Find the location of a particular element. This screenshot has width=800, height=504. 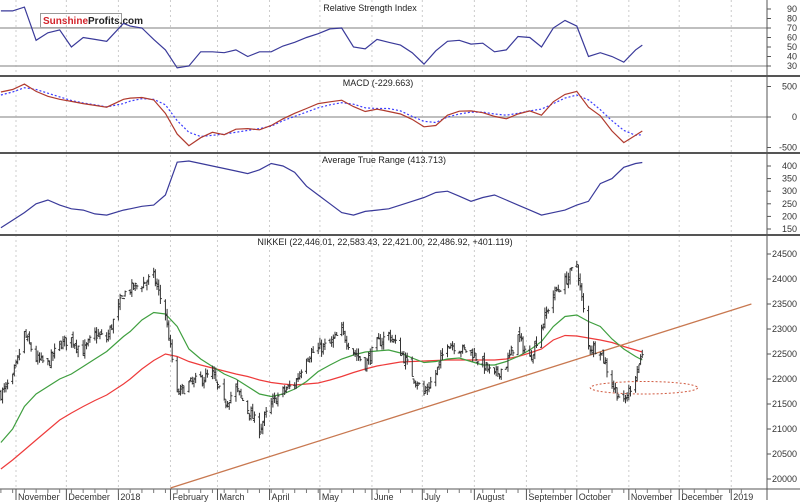

x-tick-label: 2019 is located at coordinates (743, 497).